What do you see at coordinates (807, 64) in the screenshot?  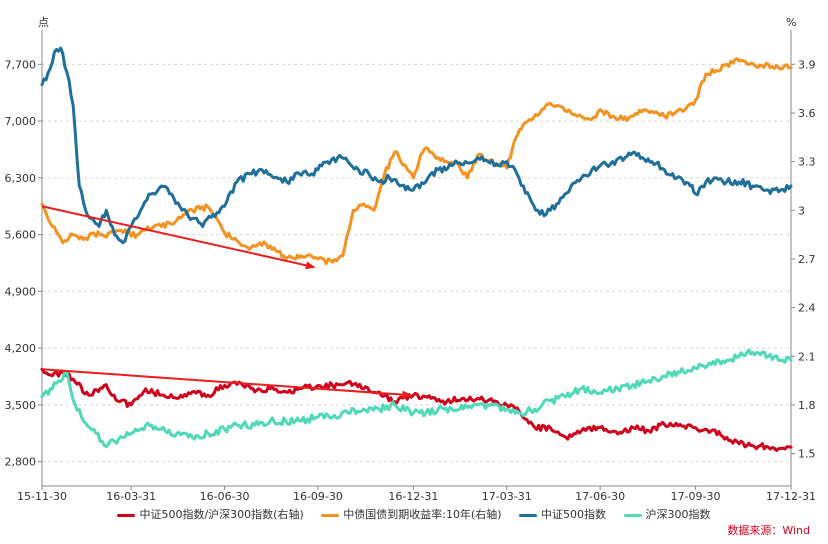 I see `right-tick-label: 3.9` at bounding box center [807, 64].